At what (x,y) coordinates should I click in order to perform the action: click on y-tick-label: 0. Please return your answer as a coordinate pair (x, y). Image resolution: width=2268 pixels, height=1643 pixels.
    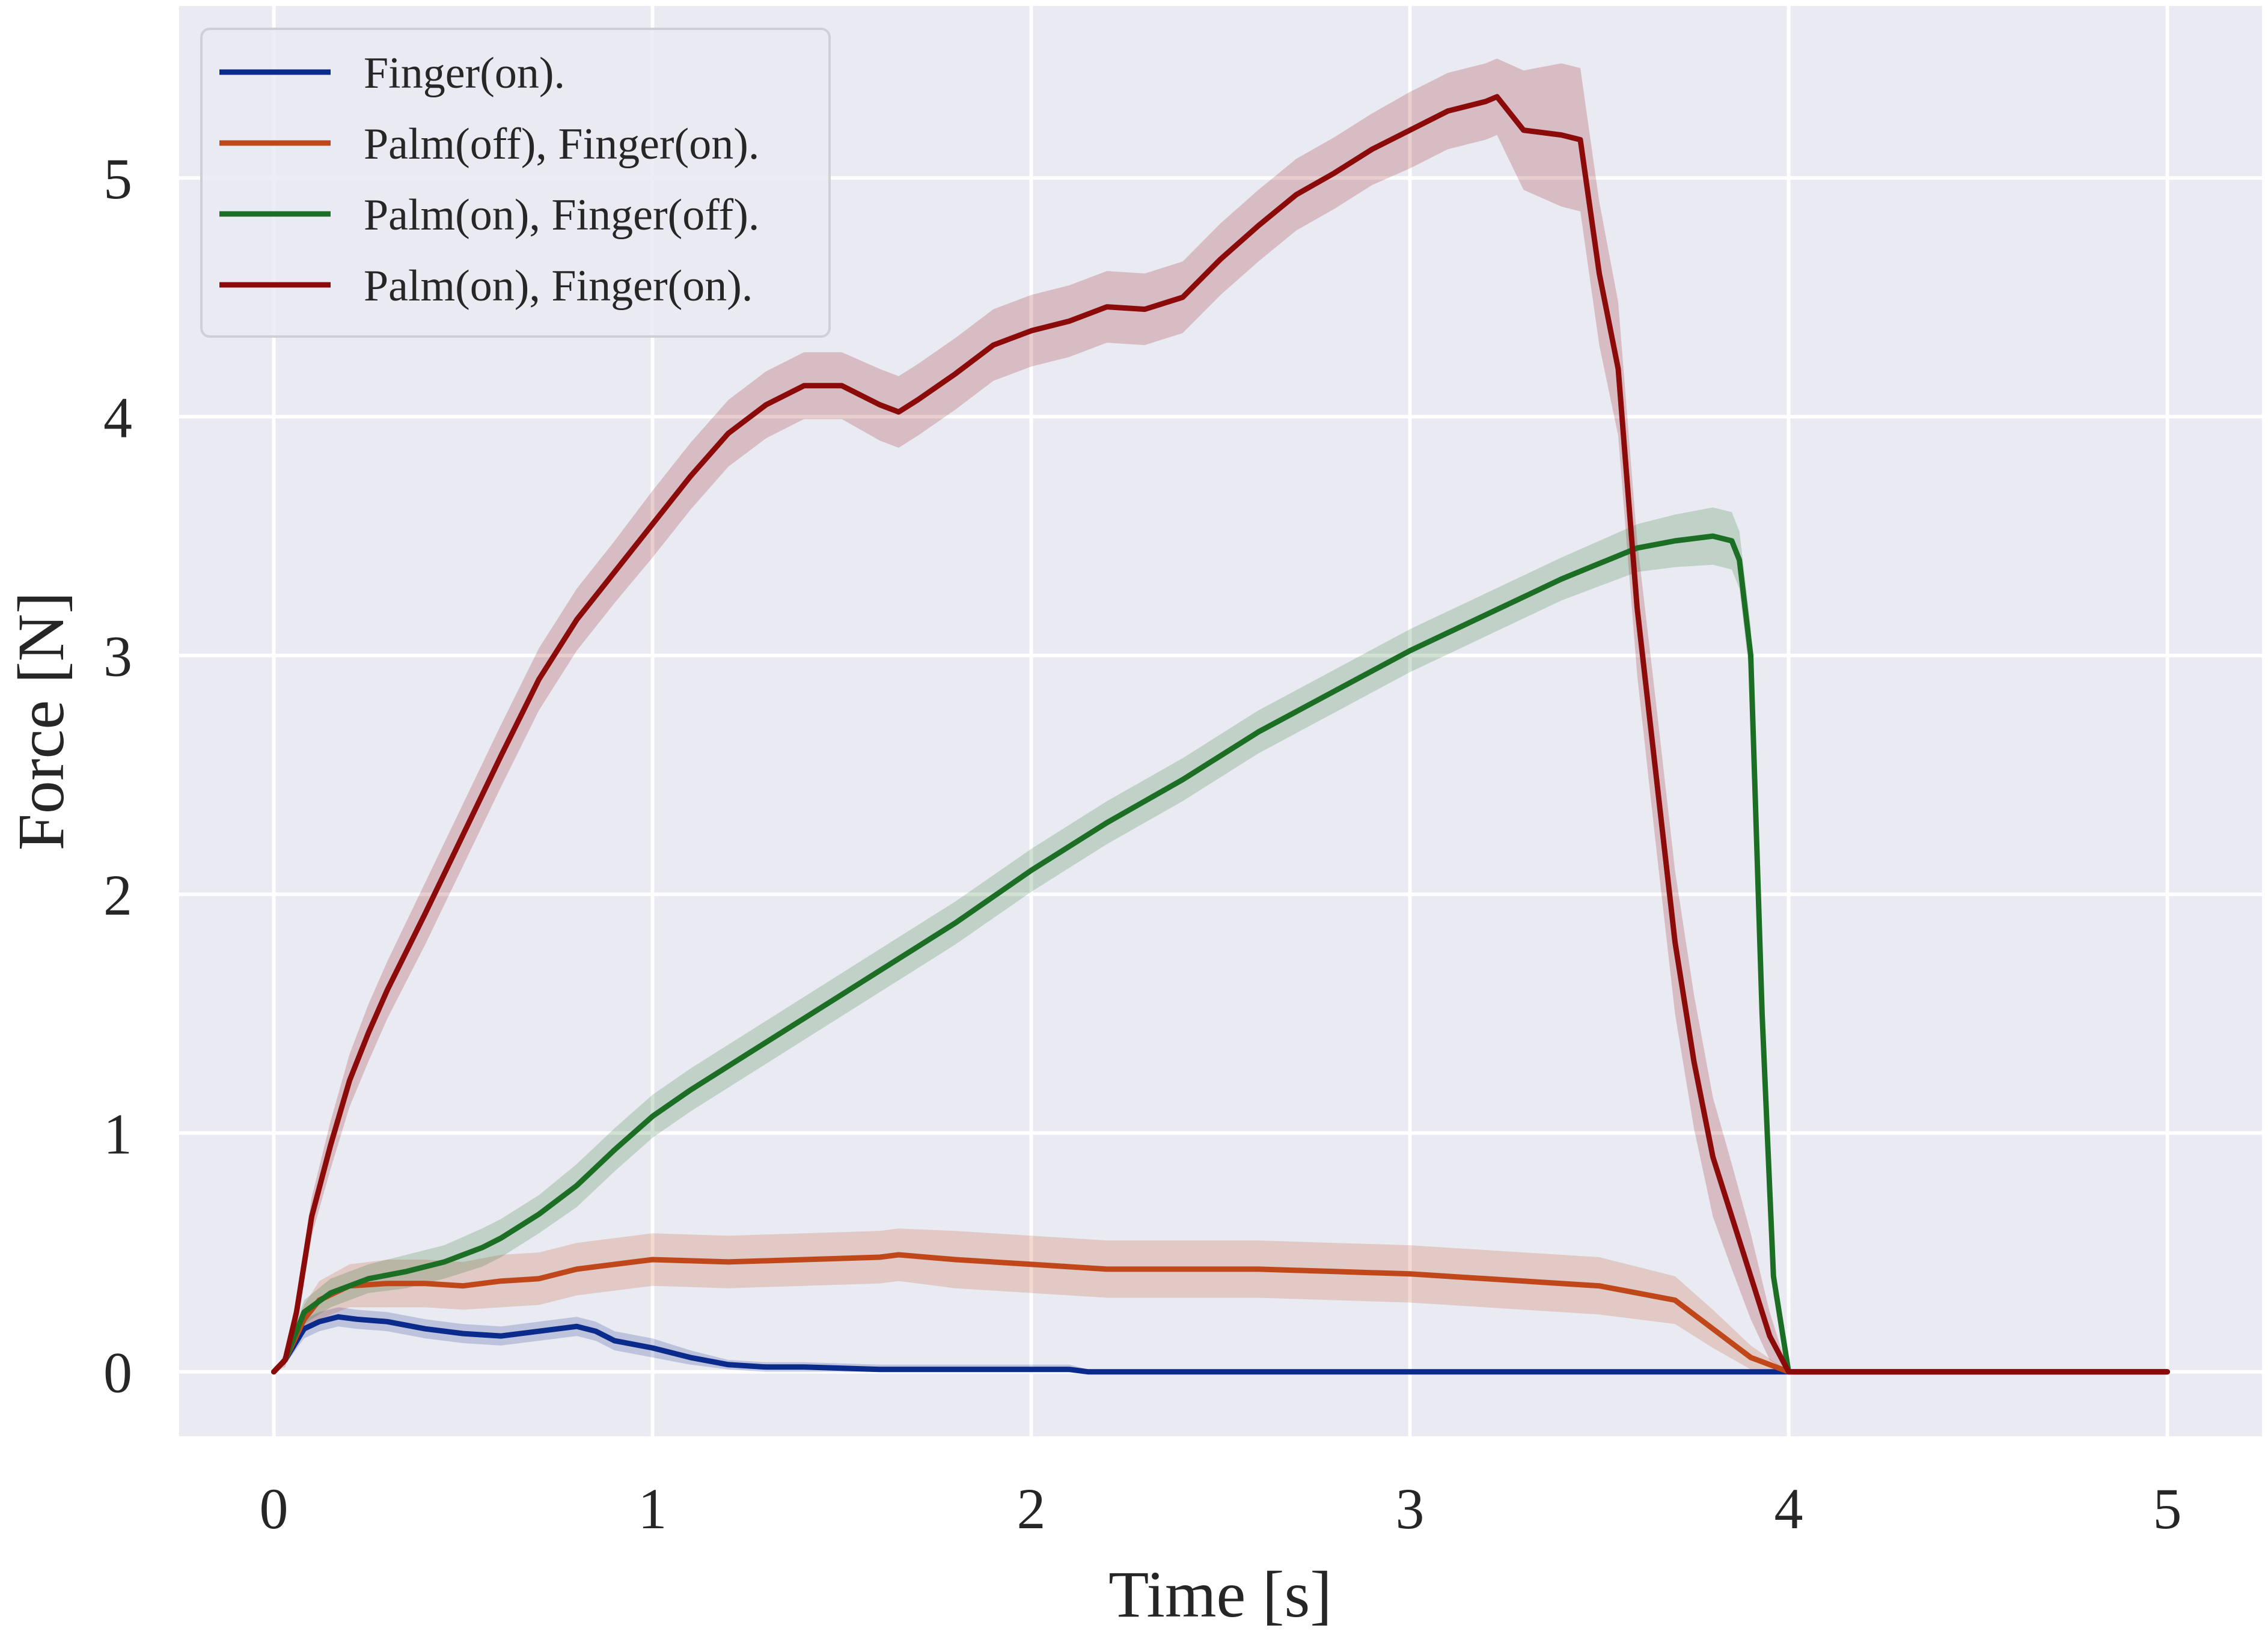
    Looking at the image, I should click on (118, 1373).